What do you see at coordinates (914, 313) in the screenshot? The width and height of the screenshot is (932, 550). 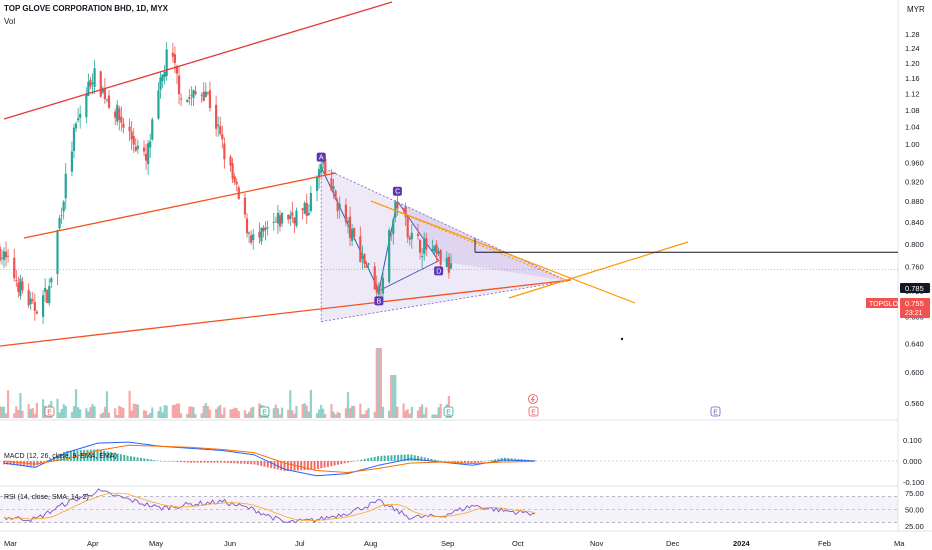 I see `bar-countdown: 23:21` at bounding box center [914, 313].